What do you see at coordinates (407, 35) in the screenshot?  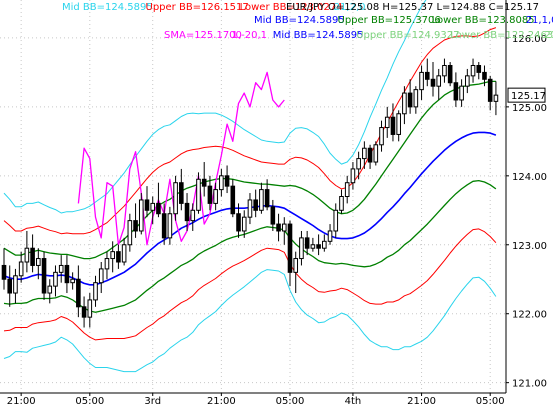 I see `legend-entry: Upper BB=124.9327` at bounding box center [407, 35].